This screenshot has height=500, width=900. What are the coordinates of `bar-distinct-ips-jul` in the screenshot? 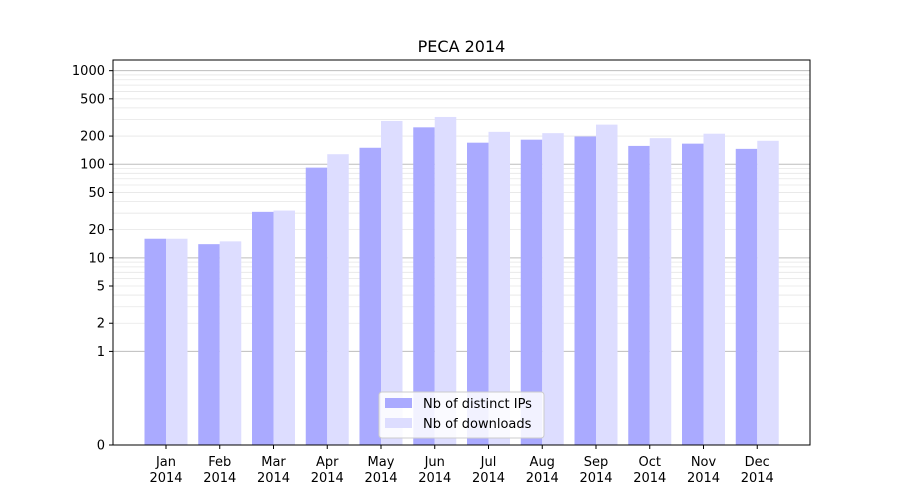 It's located at (478, 293).